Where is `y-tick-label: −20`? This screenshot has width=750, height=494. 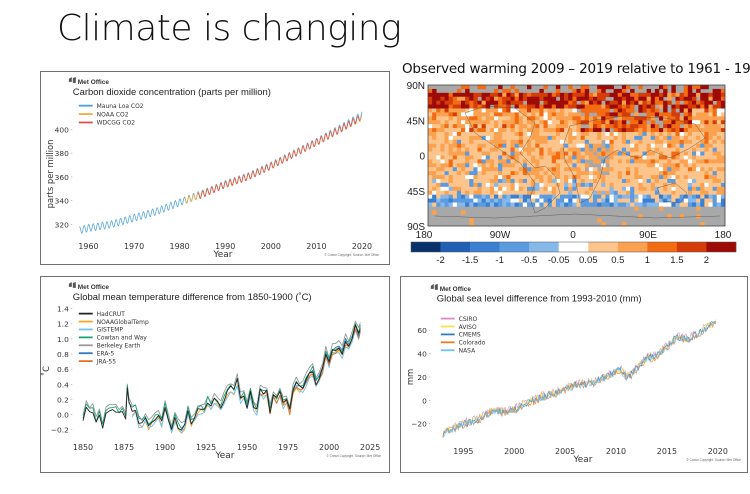 y-tick-label: −20 is located at coordinates (419, 424).